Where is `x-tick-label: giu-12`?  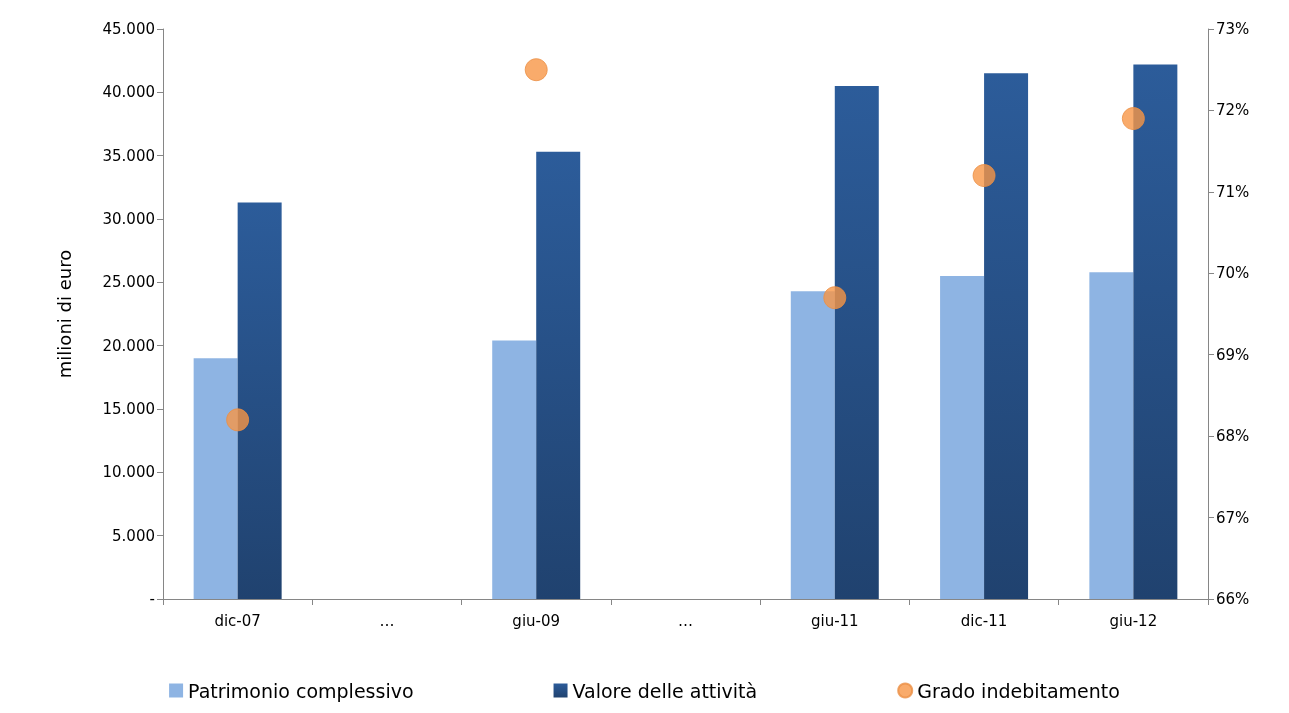
x-tick-label: giu-12 is located at coordinates (1133, 620).